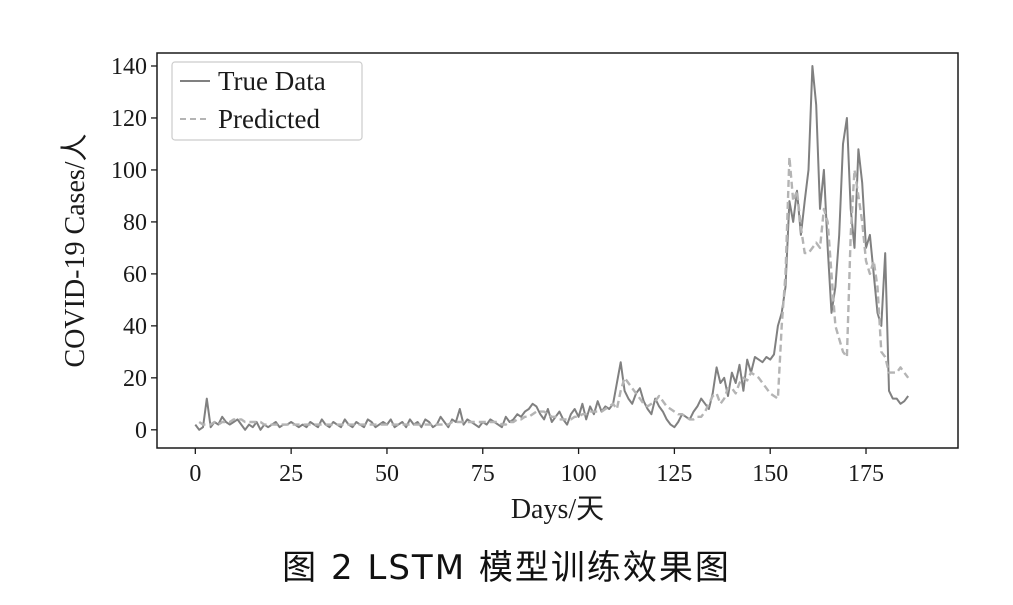 The height and width of the screenshot is (605, 1013). I want to click on legend: True Data Predicted, so click(267, 101).